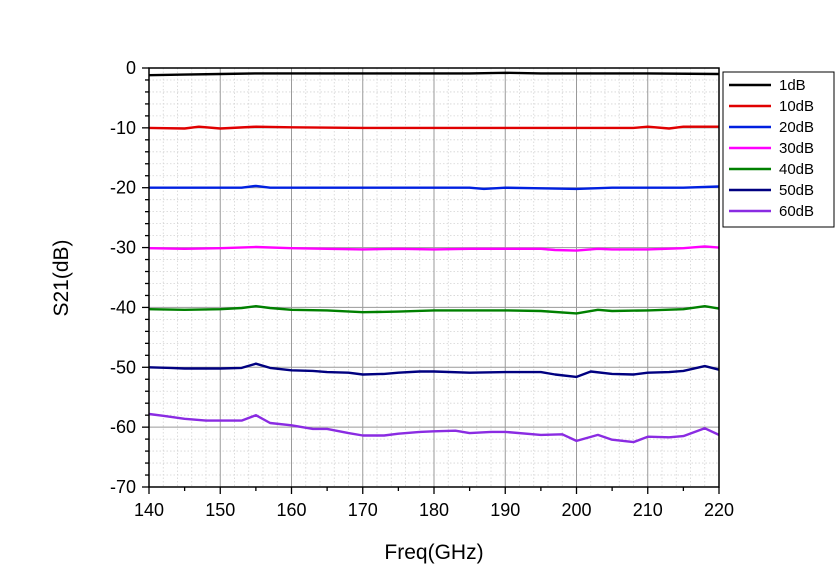  I want to click on legend-box, so click(778, 149).